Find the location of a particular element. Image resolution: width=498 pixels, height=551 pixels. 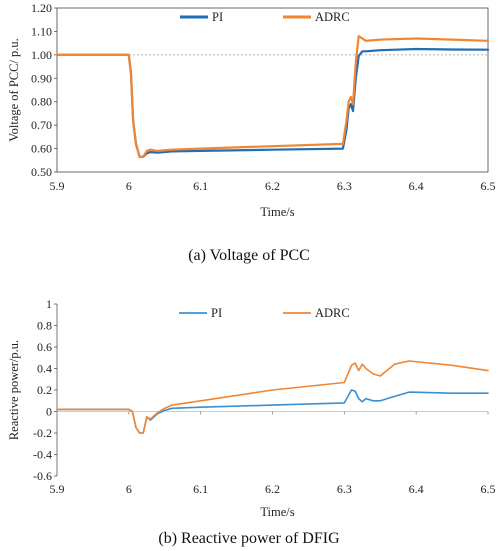

series-line-adrc is located at coordinates (272, 397).